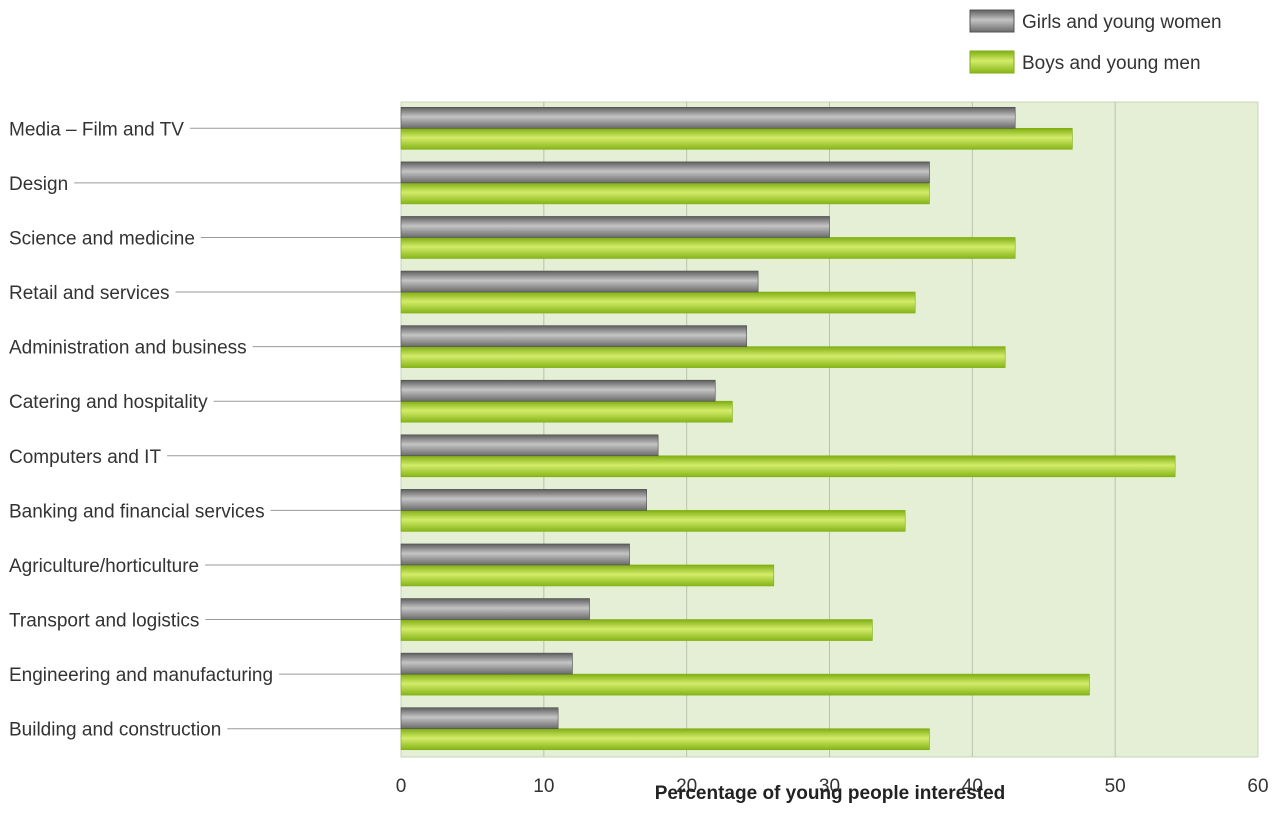 The height and width of the screenshot is (834, 1274). Describe the element at coordinates (736, 138) in the screenshot. I see `bar-boys-media-film-and-tv` at that location.